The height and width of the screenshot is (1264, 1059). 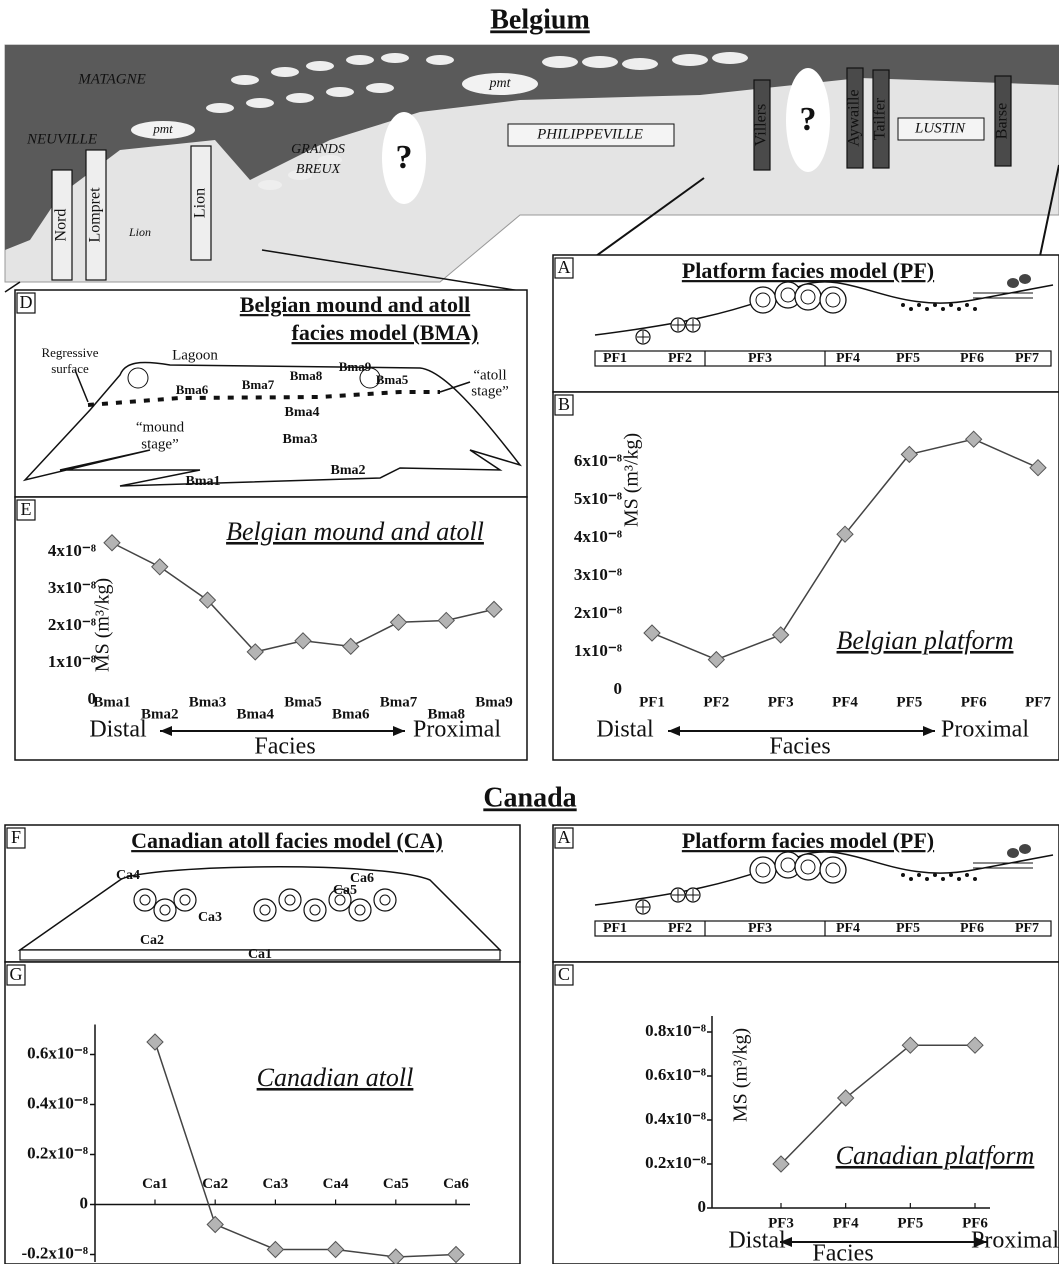 What do you see at coordinates (284, 747) in the screenshot?
I see `x-axis-title: Facies` at bounding box center [284, 747].